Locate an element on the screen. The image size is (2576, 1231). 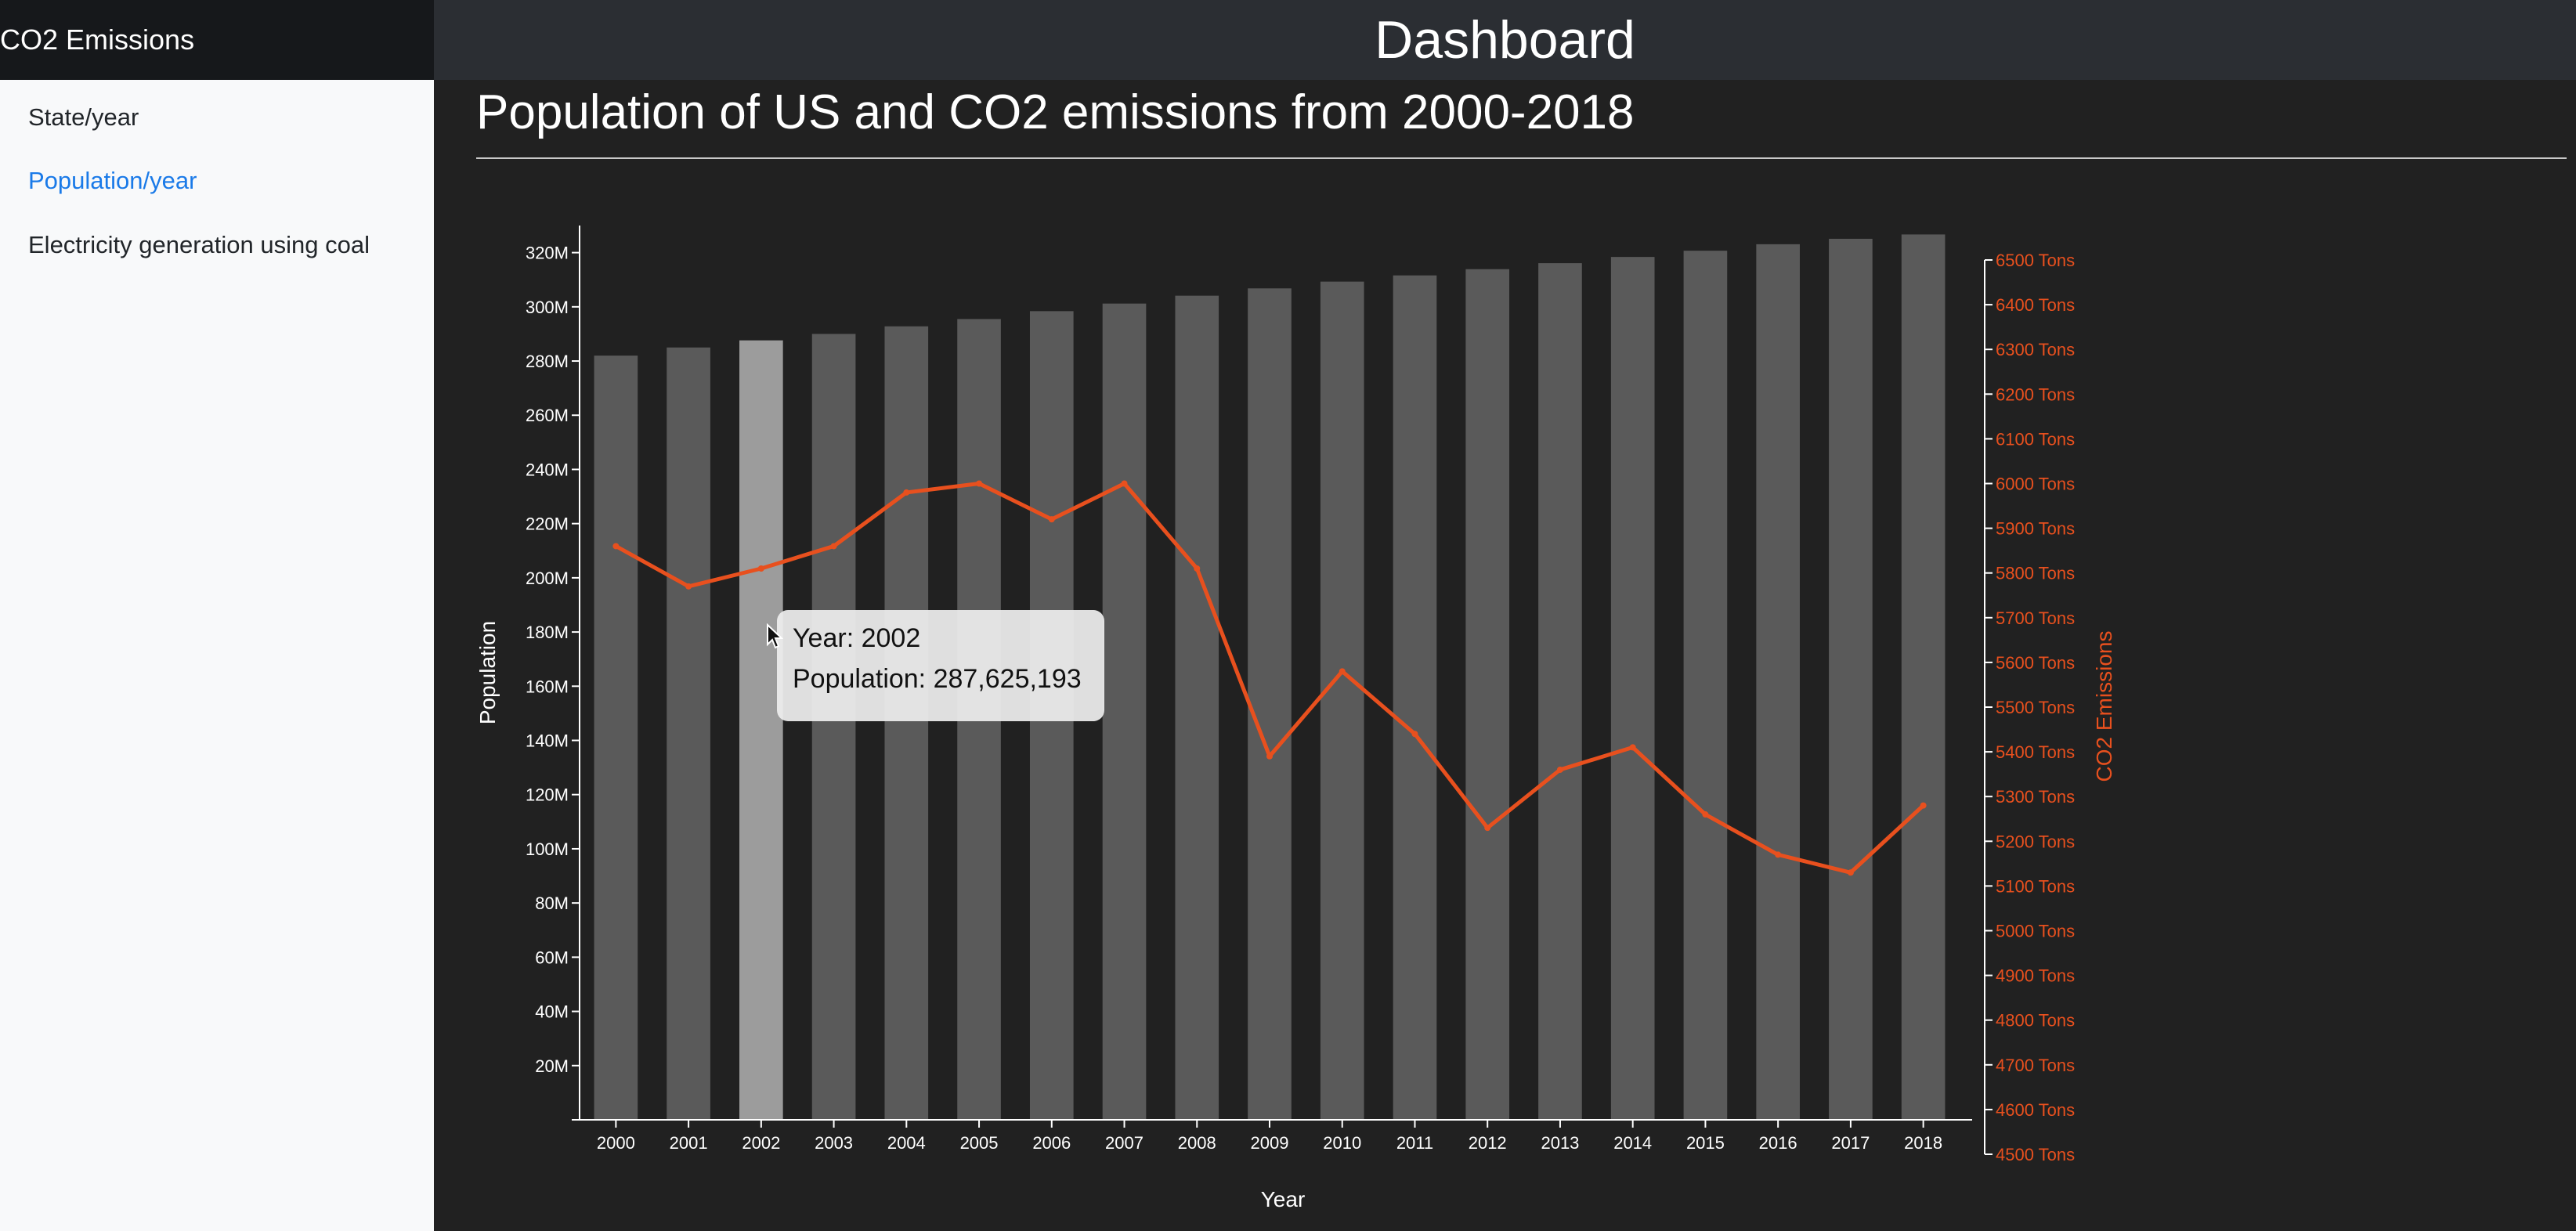
y-tick-label: 20M is located at coordinates (552, 1066).